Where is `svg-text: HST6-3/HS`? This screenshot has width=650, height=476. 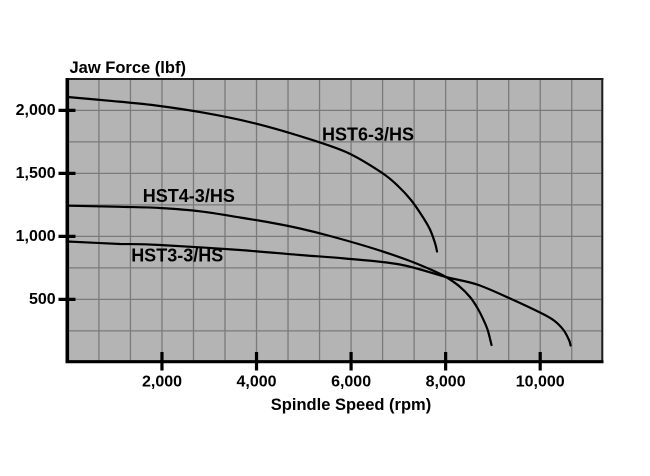 svg-text: HST6-3/HS is located at coordinates (368, 134).